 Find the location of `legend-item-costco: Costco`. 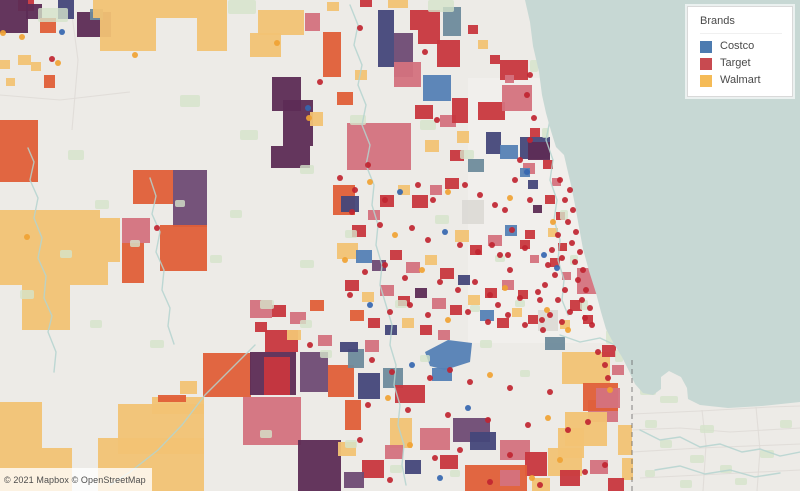

legend-item-costco: Costco is located at coordinates (741, 46).